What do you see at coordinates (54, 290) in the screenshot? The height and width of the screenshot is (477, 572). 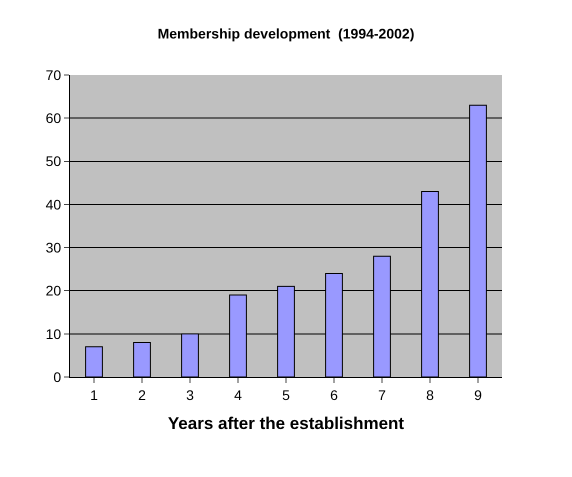 I see `y-tick-label: 20` at bounding box center [54, 290].